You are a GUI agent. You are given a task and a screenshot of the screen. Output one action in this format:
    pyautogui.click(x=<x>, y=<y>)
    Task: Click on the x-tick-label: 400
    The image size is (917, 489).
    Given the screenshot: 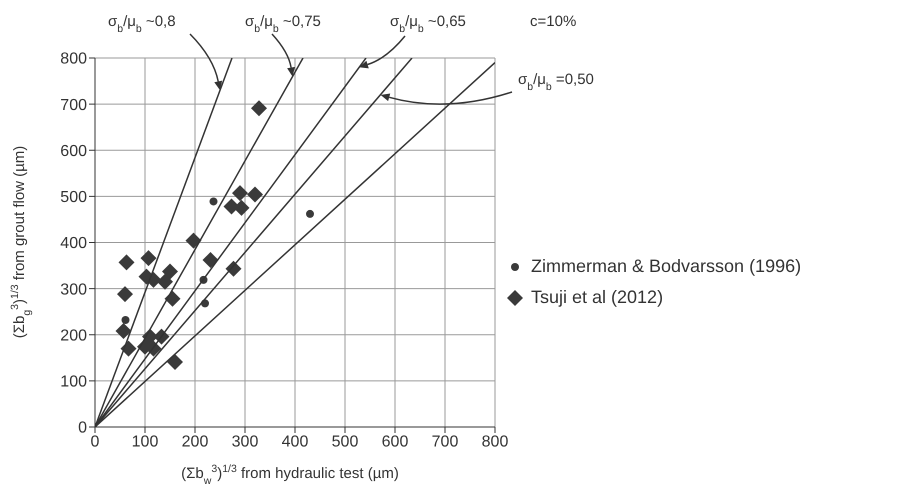 What is the action you would take?
    pyautogui.click(x=295, y=441)
    